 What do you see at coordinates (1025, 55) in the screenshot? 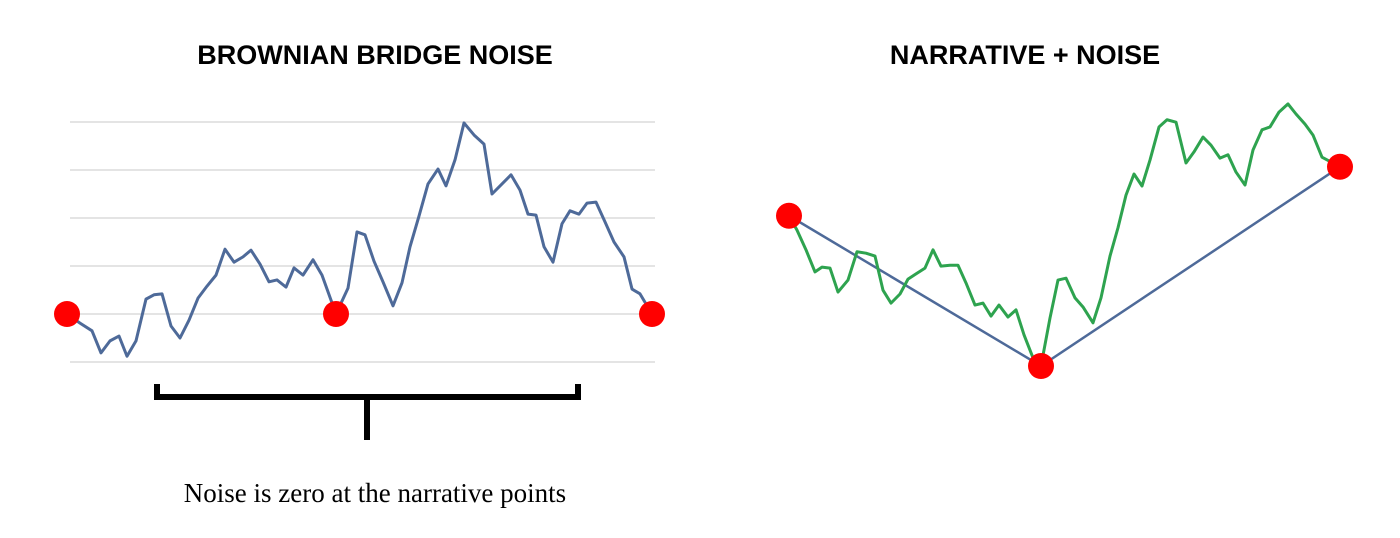
I see `chart-title: NARRATIVE + NOISE` at bounding box center [1025, 55].